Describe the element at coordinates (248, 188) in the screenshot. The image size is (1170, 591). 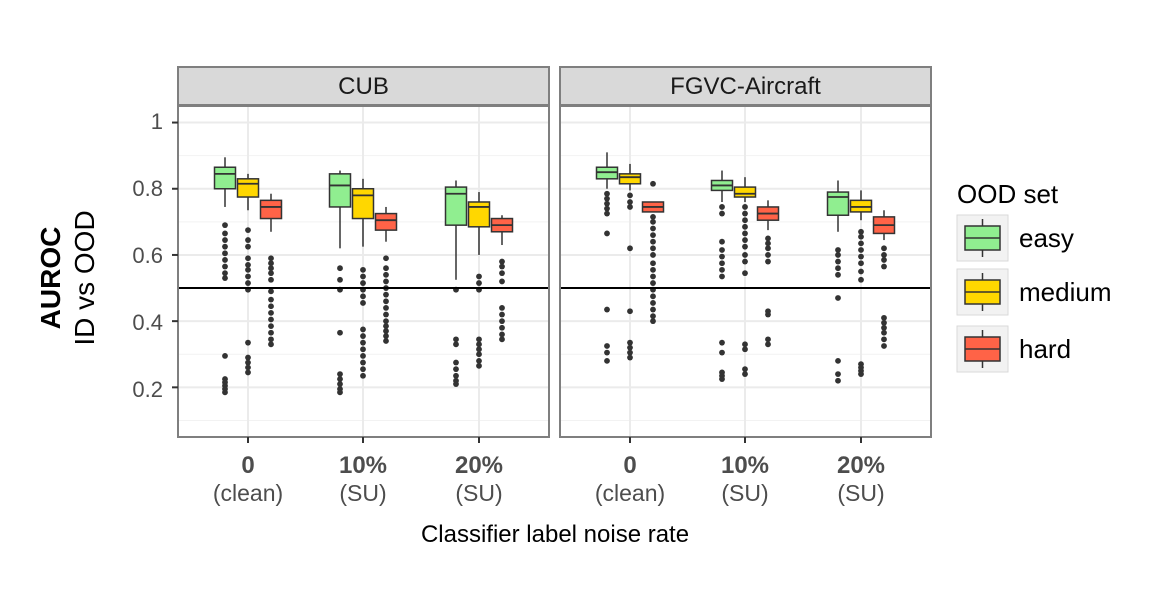
I see `box-medium` at that location.